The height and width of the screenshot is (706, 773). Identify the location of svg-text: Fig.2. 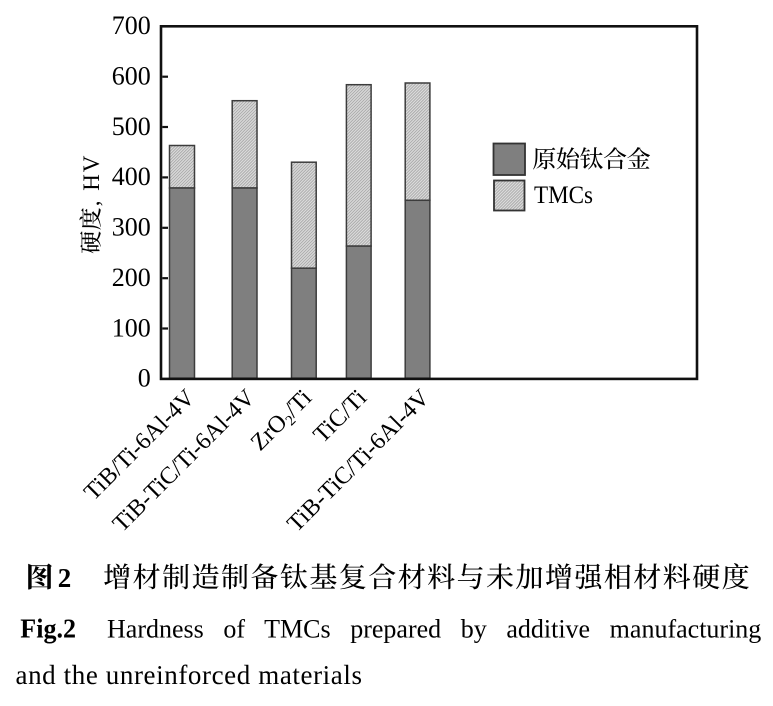
(48, 628).